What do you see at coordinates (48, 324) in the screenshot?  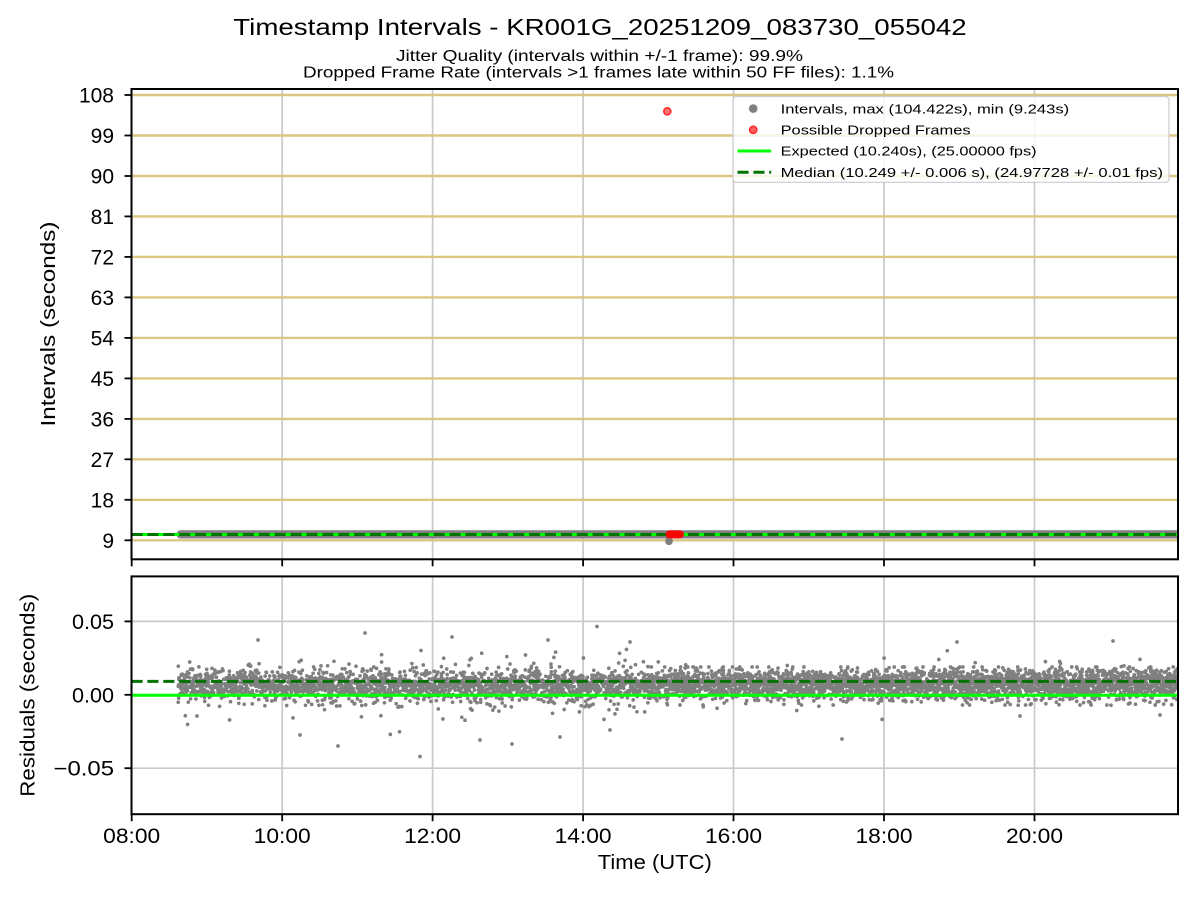 I see `svg-text: Intervals (seconds)` at bounding box center [48, 324].